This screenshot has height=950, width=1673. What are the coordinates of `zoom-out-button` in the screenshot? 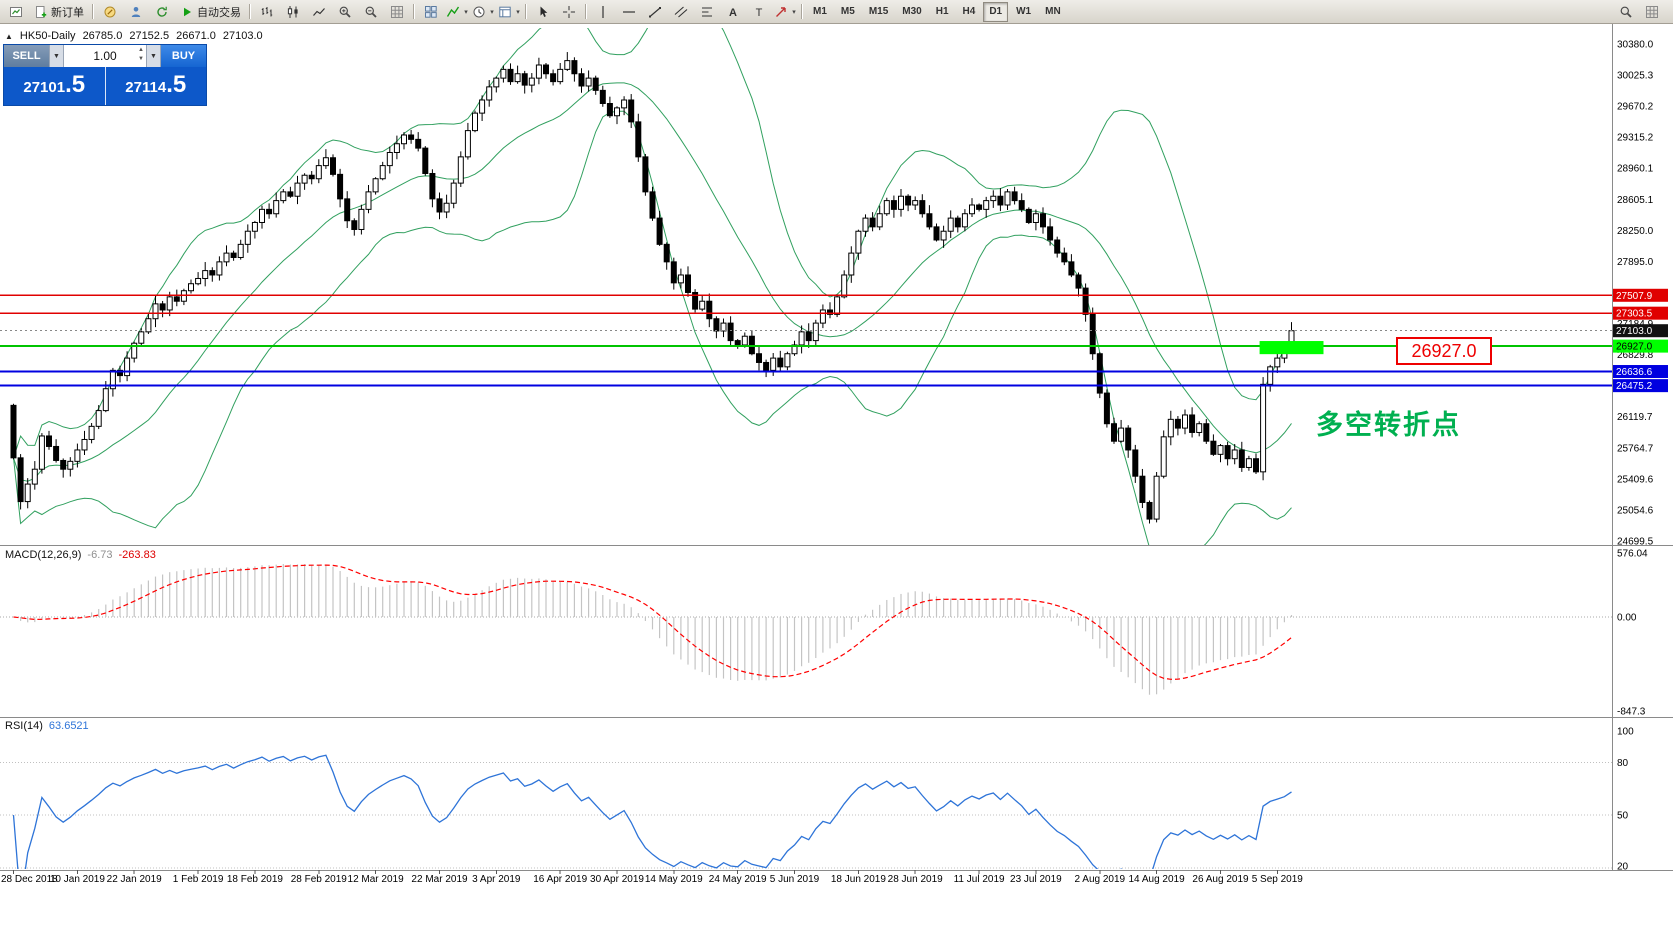 It's located at (371, 12).